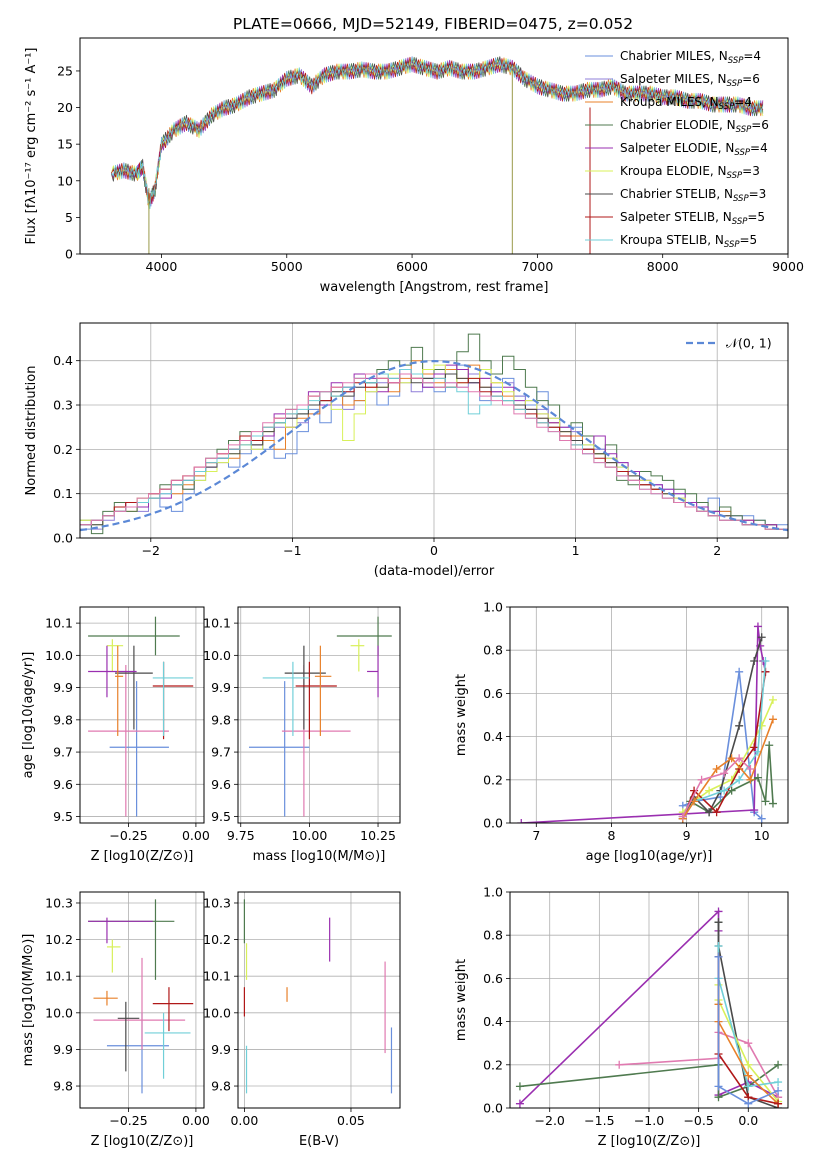  What do you see at coordinates (63, 405) in the screenshot?
I see `y-tick-label: 0.3` at bounding box center [63, 405].